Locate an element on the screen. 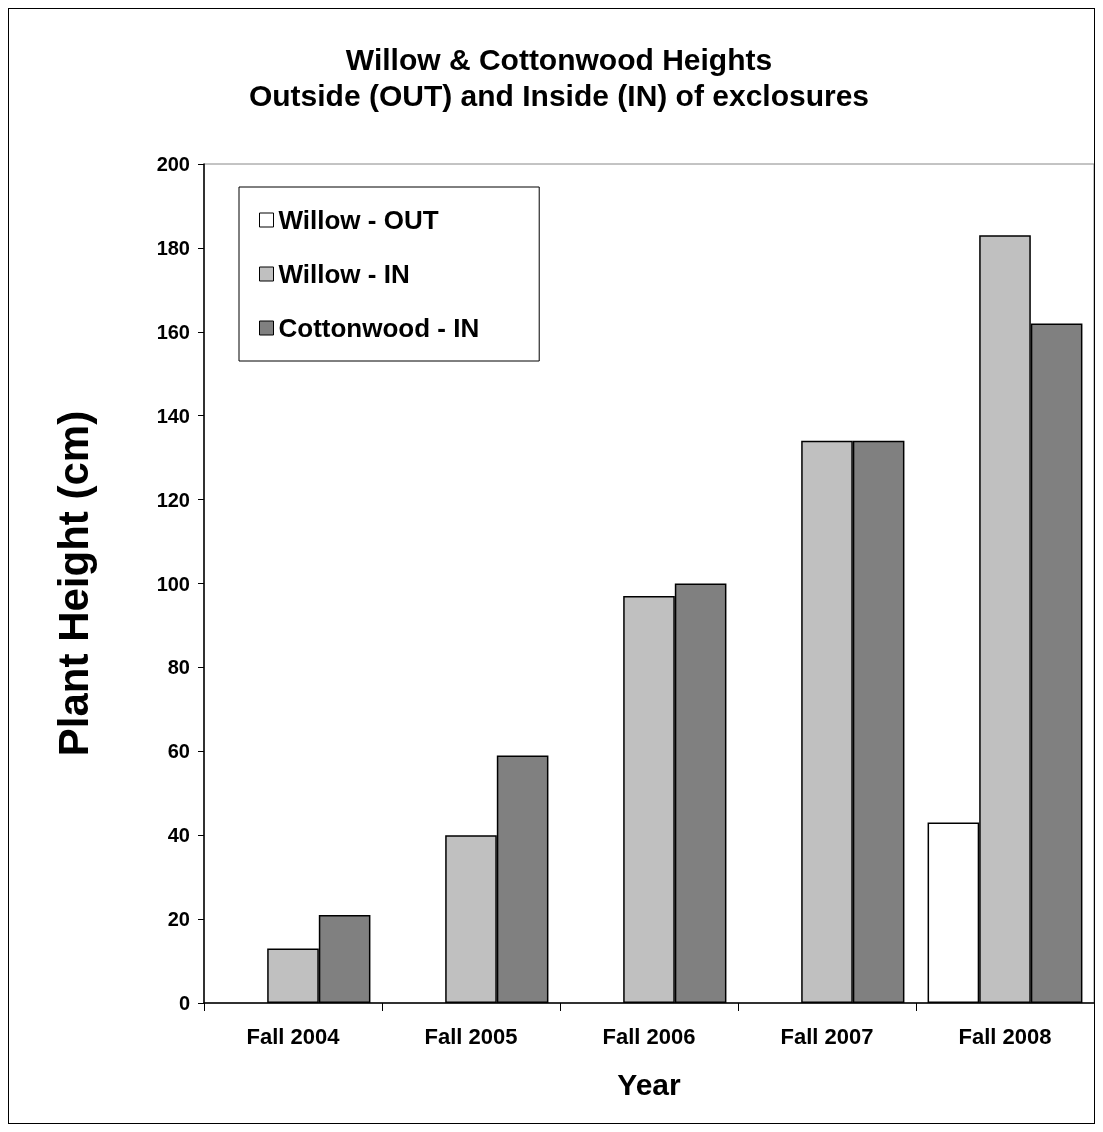 Image resolution: width=1103 pixels, height=1132 pixels. legend-label: Cottonwood - IN is located at coordinates (379, 328).